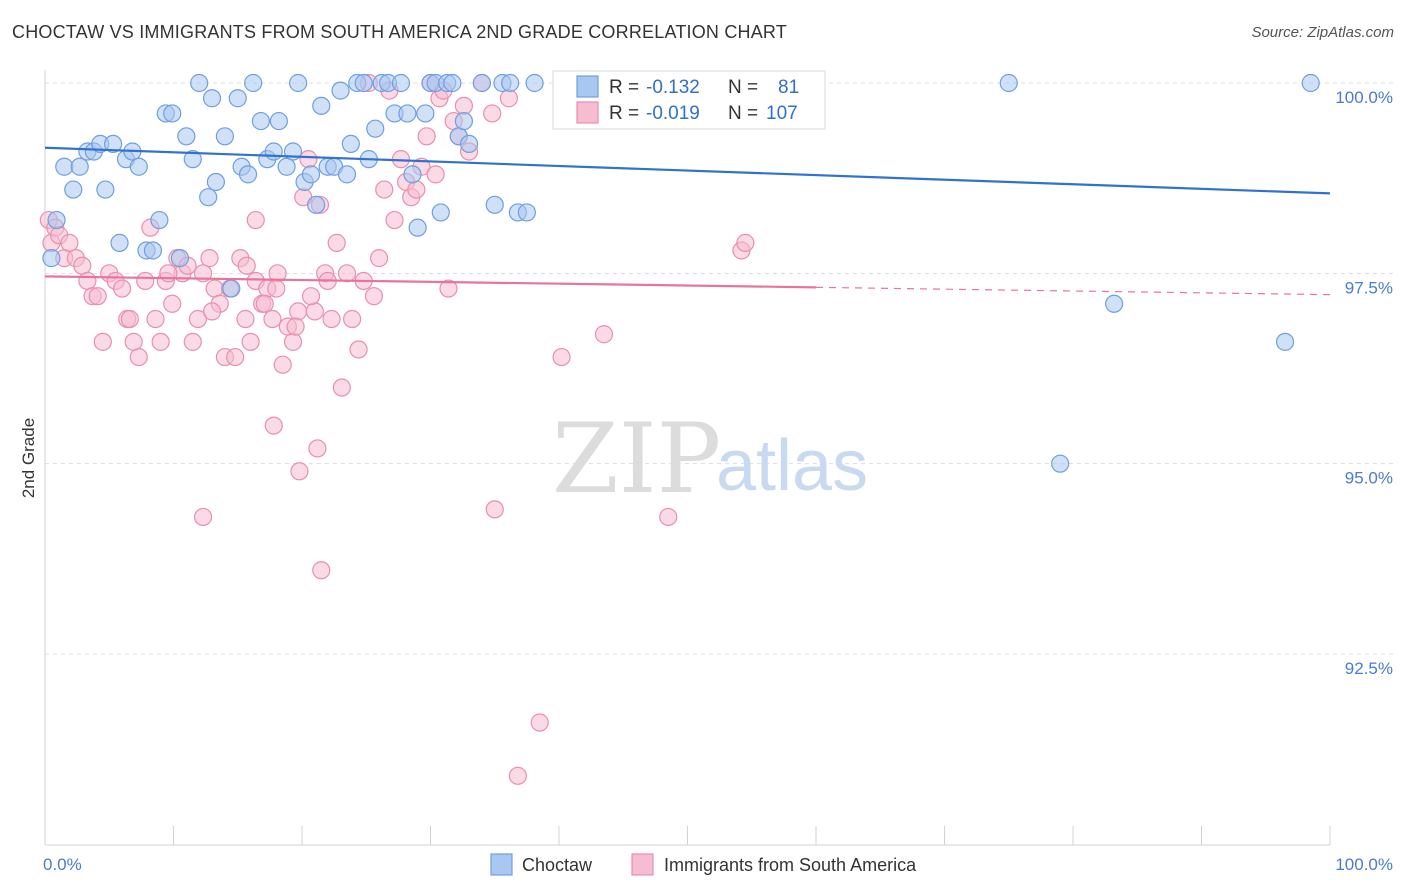 This screenshot has width=1406, height=892. What do you see at coordinates (673, 87) in the screenshot?
I see `legend-r-value-1: -0.132` at bounding box center [673, 87].